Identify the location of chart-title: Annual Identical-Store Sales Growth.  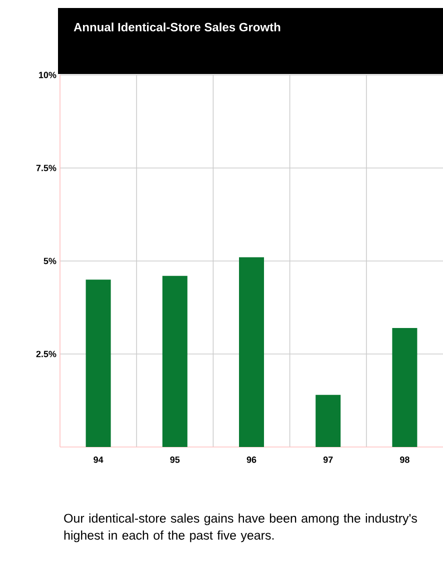
(177, 27).